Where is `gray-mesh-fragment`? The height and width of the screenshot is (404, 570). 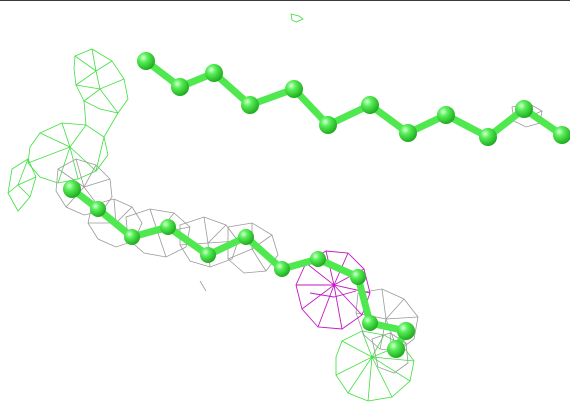 gray-mesh-fragment is located at coordinates (203, 286).